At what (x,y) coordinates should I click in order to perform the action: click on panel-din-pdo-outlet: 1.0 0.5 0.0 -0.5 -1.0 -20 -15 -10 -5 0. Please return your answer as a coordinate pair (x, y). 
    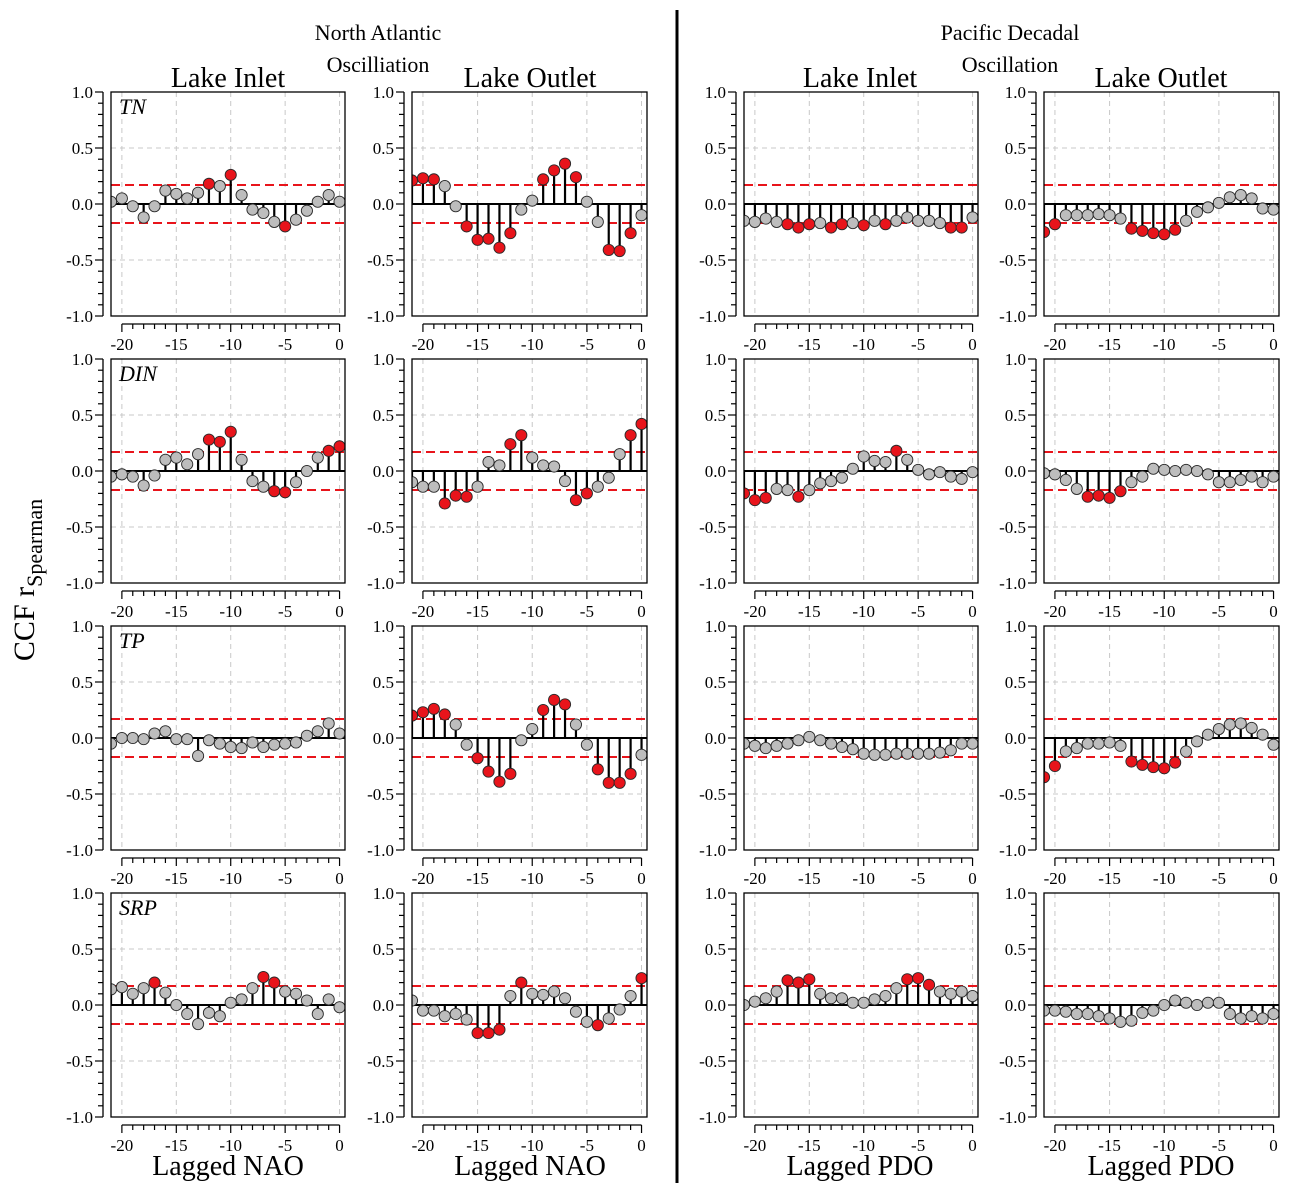
    Looking at the image, I should click on (1139, 485).